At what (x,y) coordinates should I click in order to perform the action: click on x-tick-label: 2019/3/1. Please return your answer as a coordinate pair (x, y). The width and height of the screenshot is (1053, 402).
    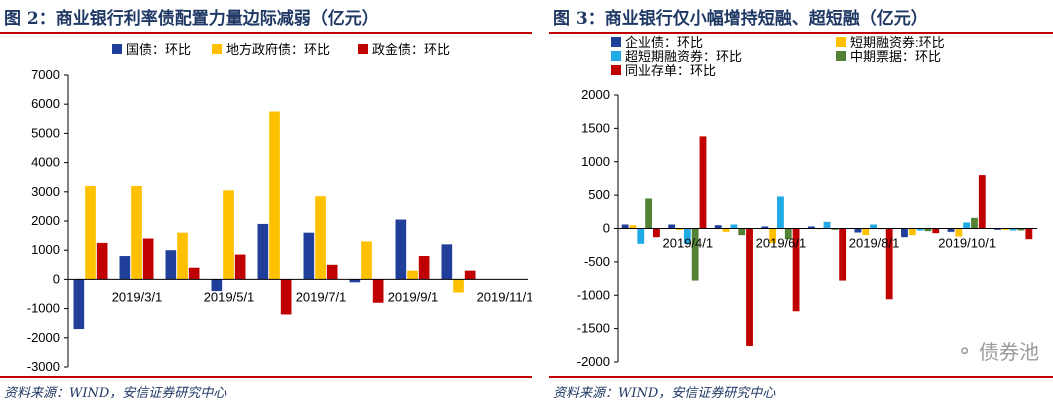
    Looking at the image, I should click on (137, 296).